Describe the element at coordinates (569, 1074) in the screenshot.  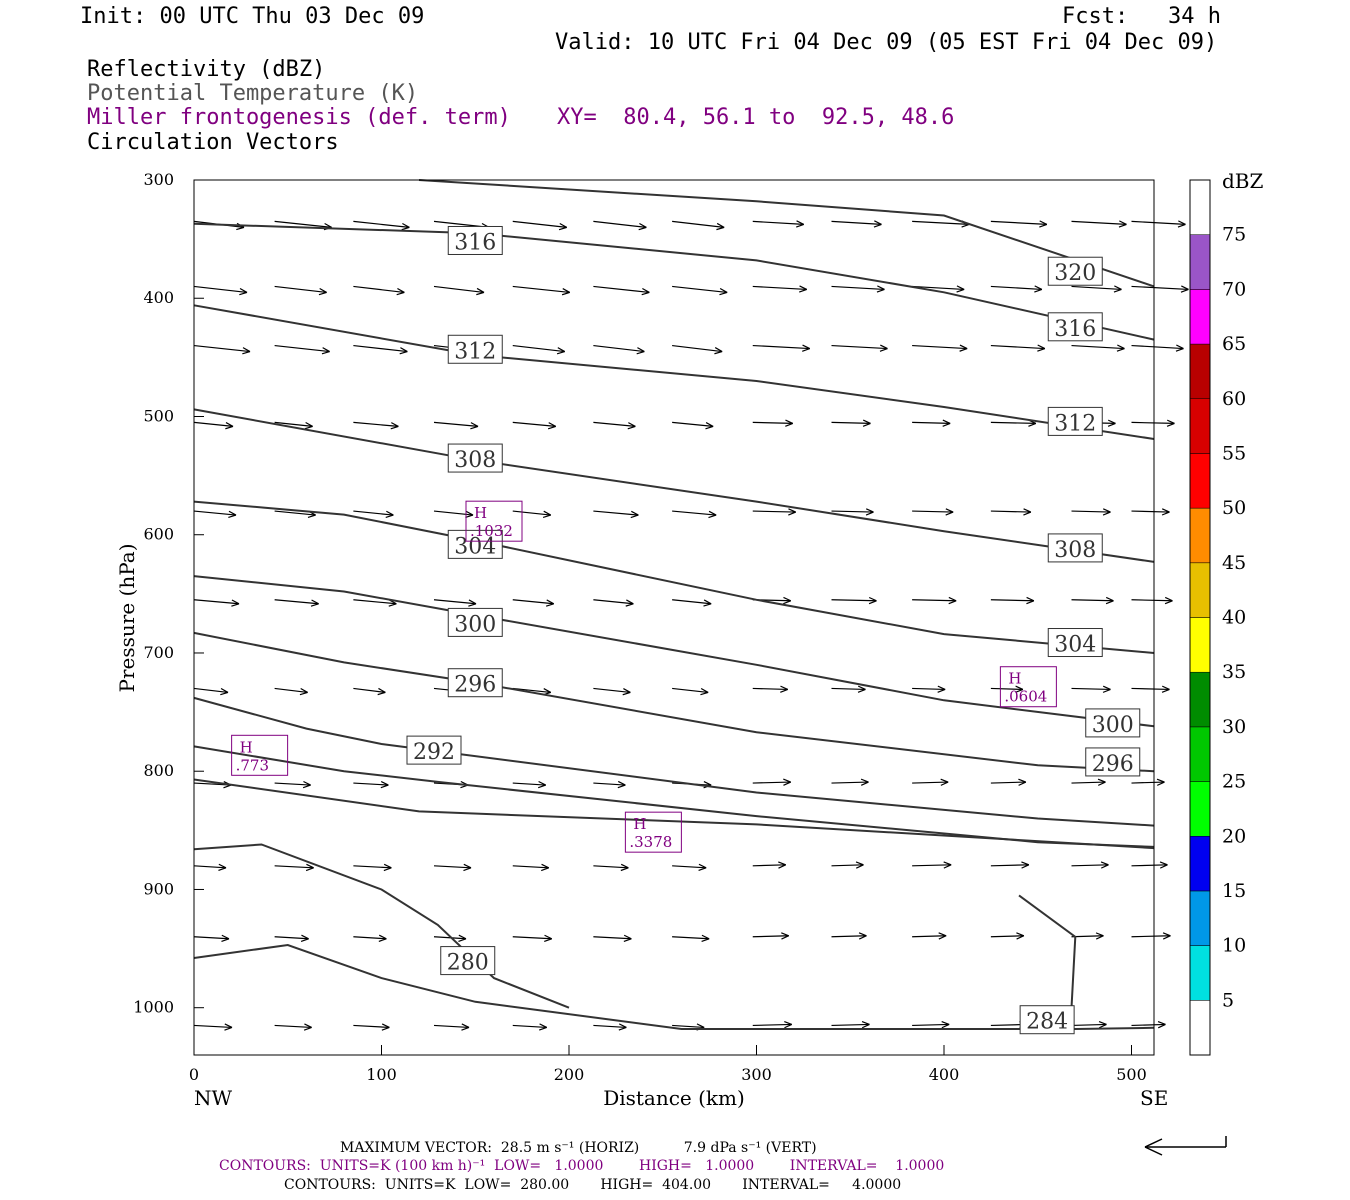
I see `x-tick-label: 200` at that location.